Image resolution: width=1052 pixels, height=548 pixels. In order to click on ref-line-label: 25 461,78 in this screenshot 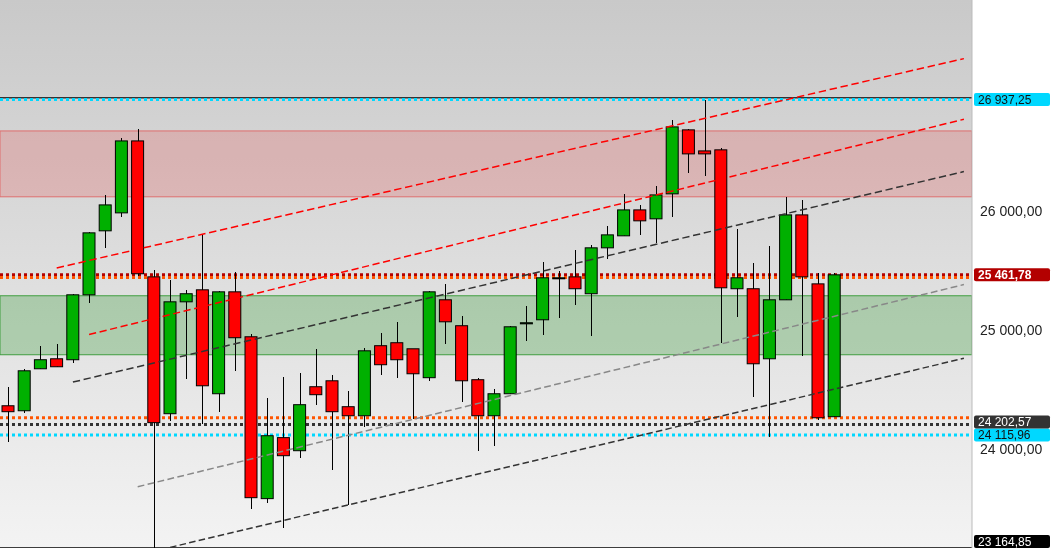, I will do `click(1005, 275)`.